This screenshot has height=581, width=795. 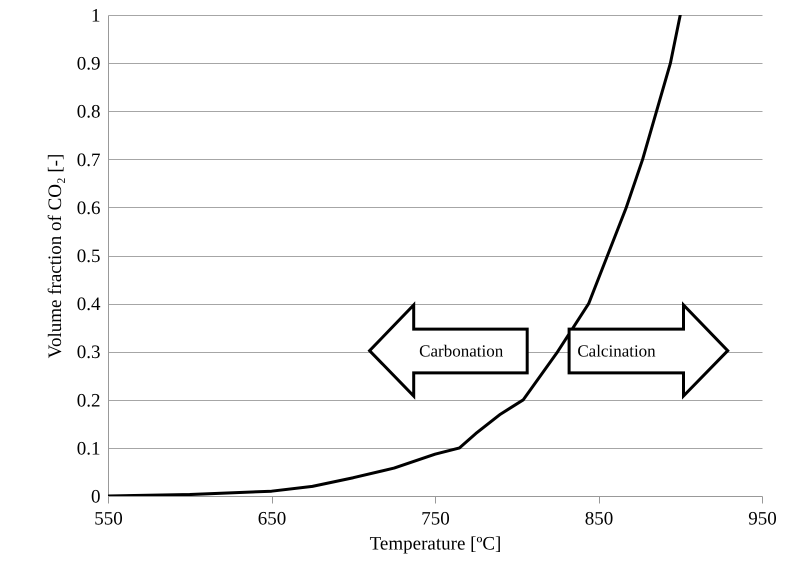 What do you see at coordinates (599, 519) in the screenshot?
I see `x-tick-label: 850` at bounding box center [599, 519].